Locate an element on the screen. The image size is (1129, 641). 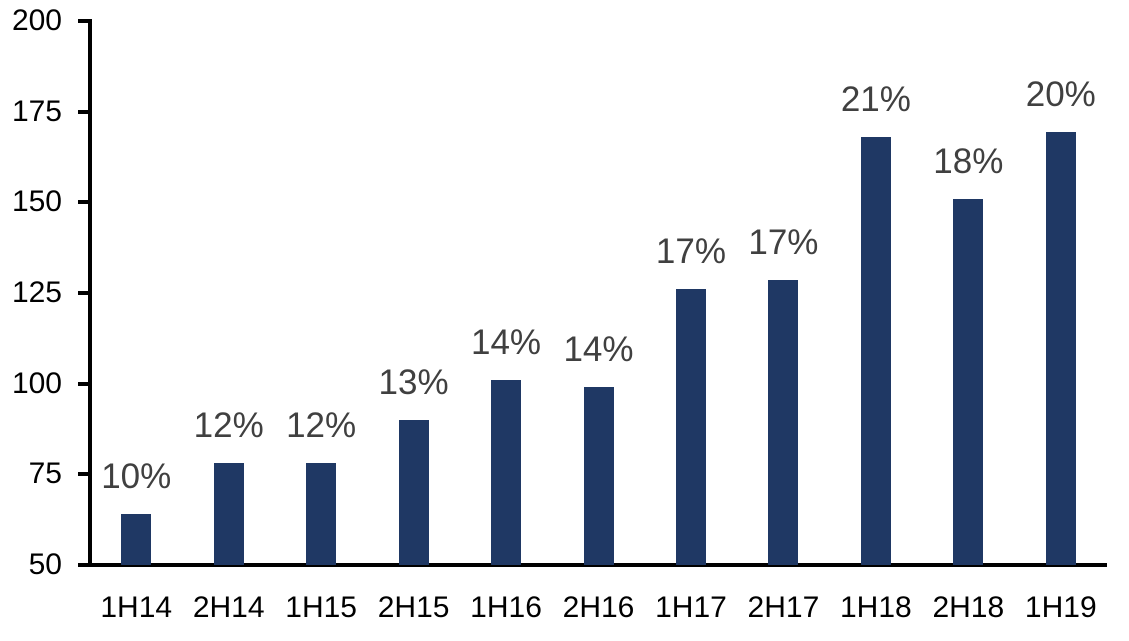
bar-value-label: 21% is located at coordinates (875, 100).